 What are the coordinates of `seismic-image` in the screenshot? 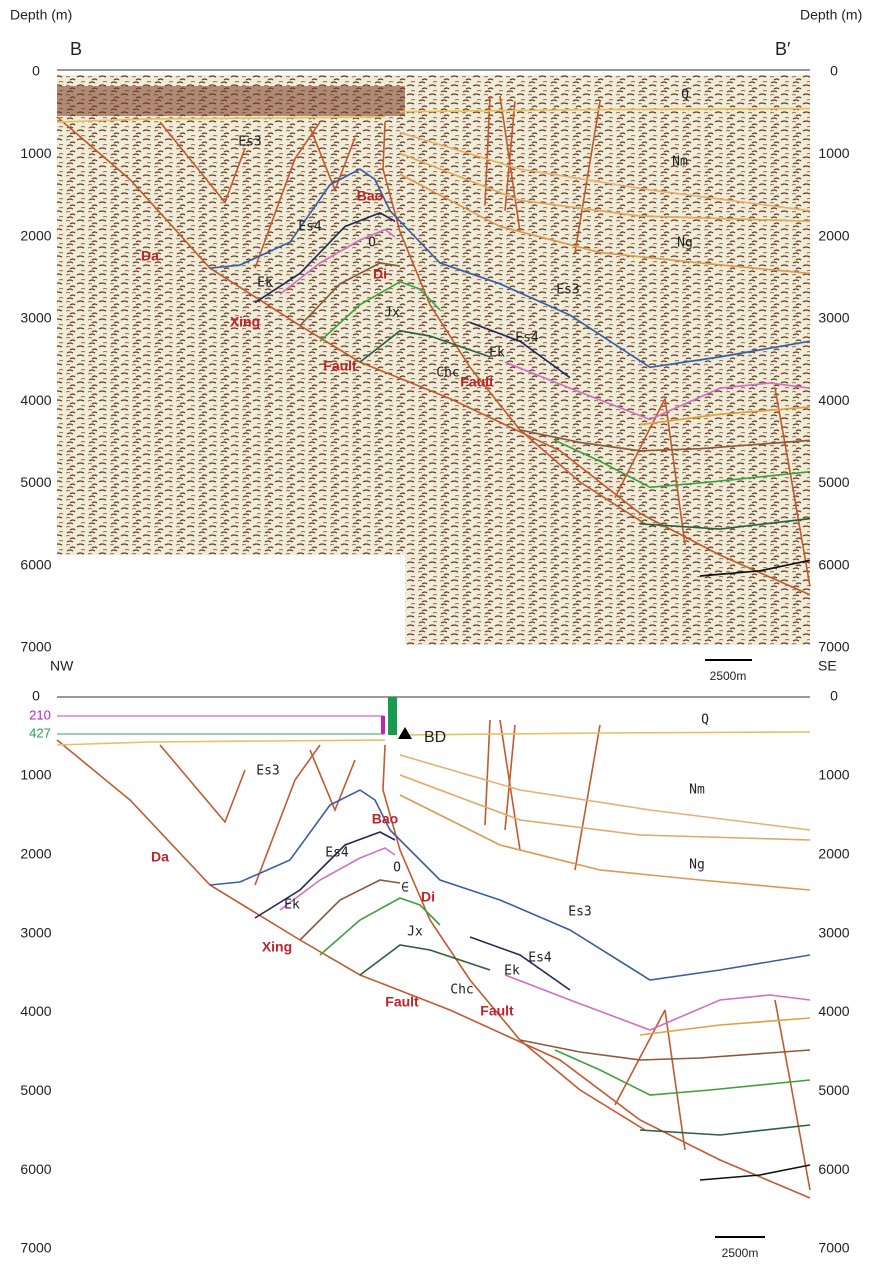 It's located at (231, 315).